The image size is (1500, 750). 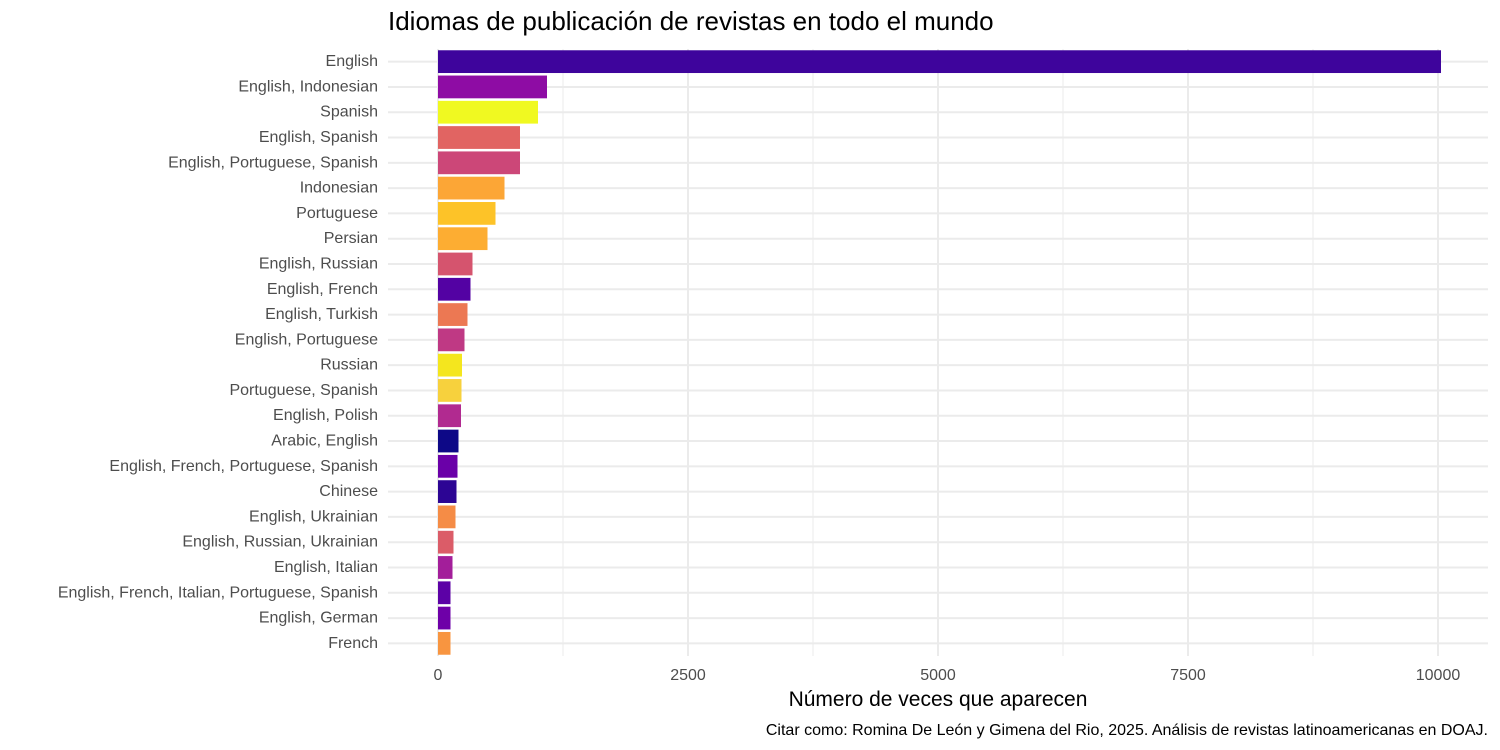 I want to click on y-tick-label: English, Portuguese, so click(x=306, y=339).